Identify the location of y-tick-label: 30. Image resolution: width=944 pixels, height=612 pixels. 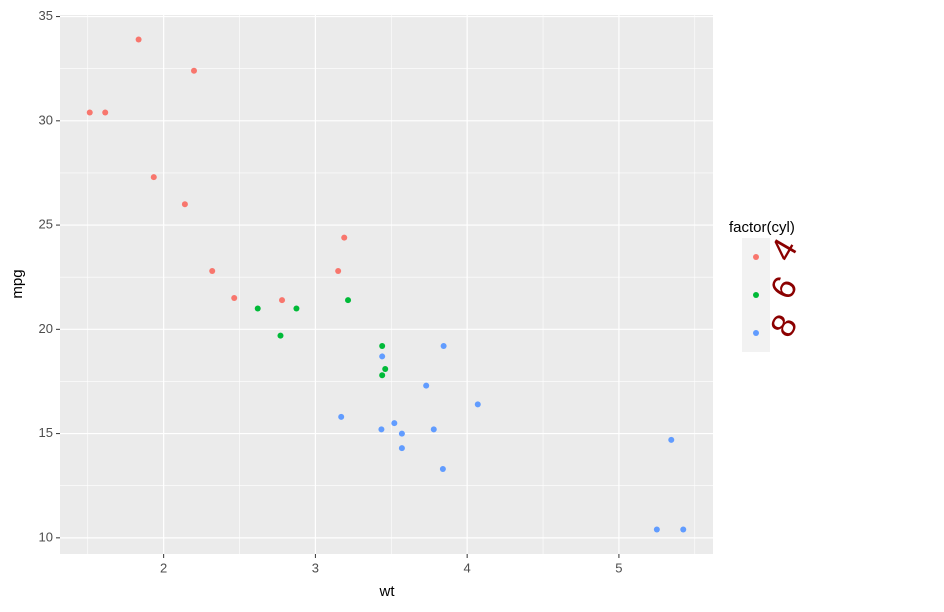
(46, 119).